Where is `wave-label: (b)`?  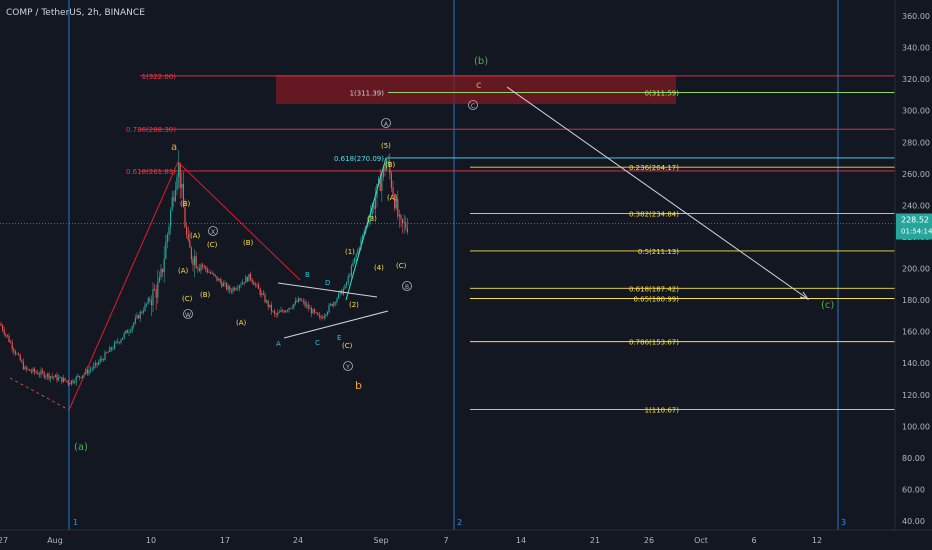
wave-label: (b) is located at coordinates (481, 61).